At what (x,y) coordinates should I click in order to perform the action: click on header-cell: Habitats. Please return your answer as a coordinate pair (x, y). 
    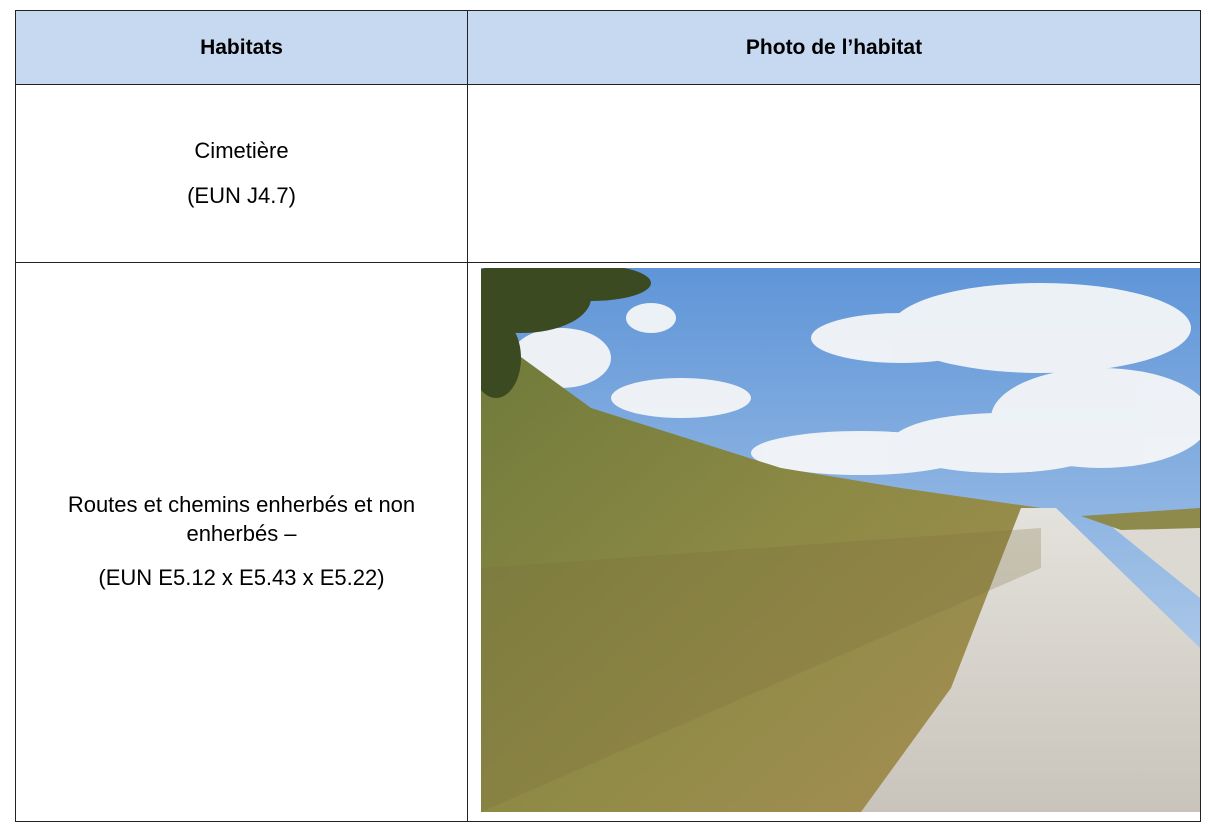
    Looking at the image, I should click on (241, 47).